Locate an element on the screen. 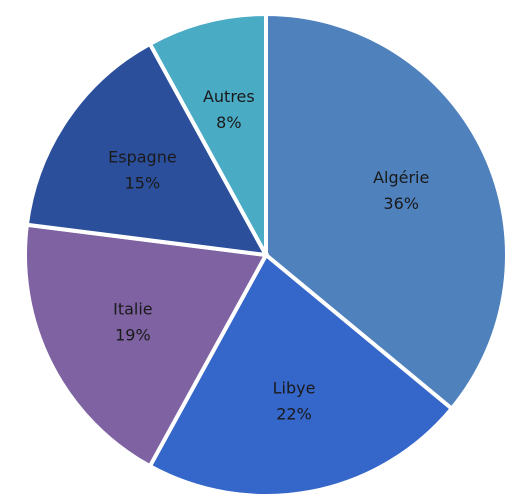  slice-value: 22% is located at coordinates (294, 413).